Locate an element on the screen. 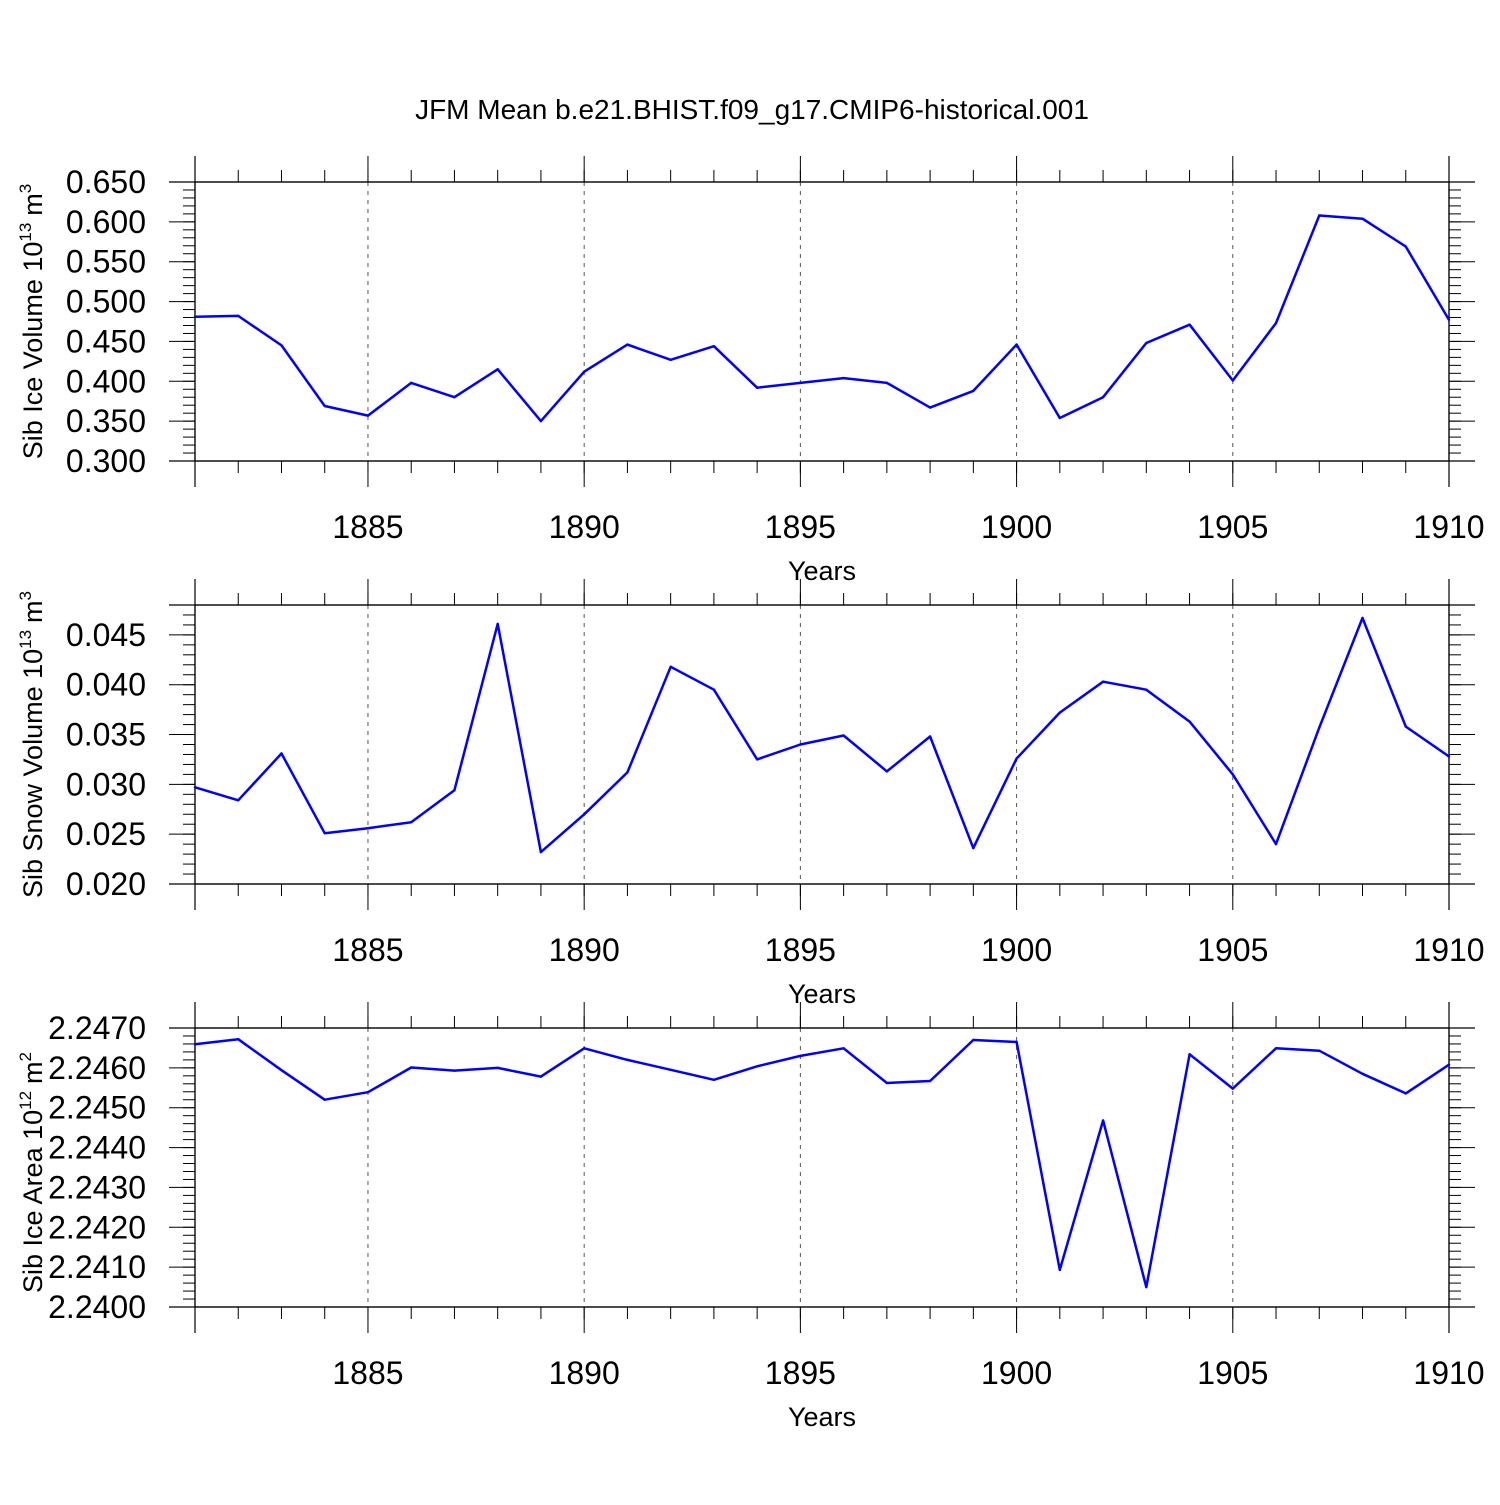  series-line is located at coordinates (822, 735).